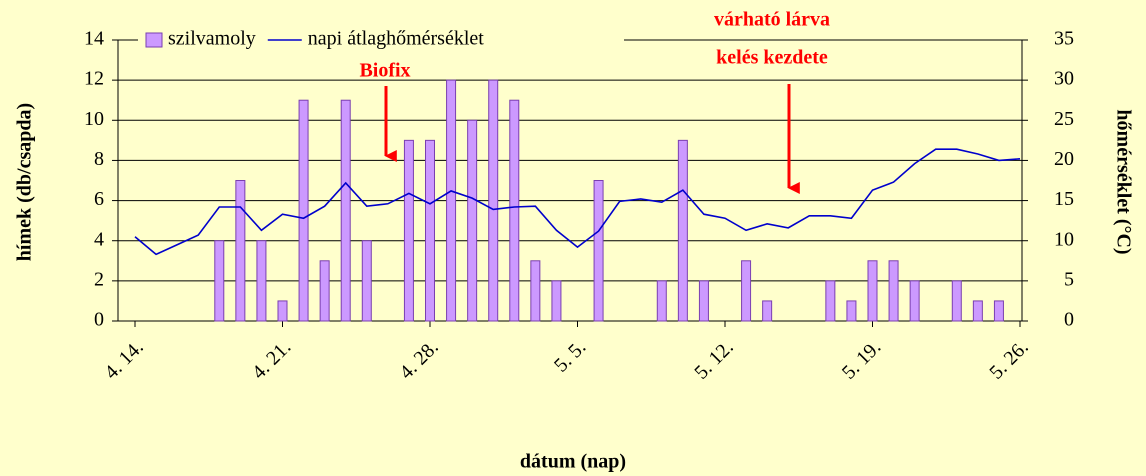 This screenshot has height=476, width=1146. Describe the element at coordinates (573, 462) in the screenshot. I see `x-axis-title: dátum (nap)` at that location.